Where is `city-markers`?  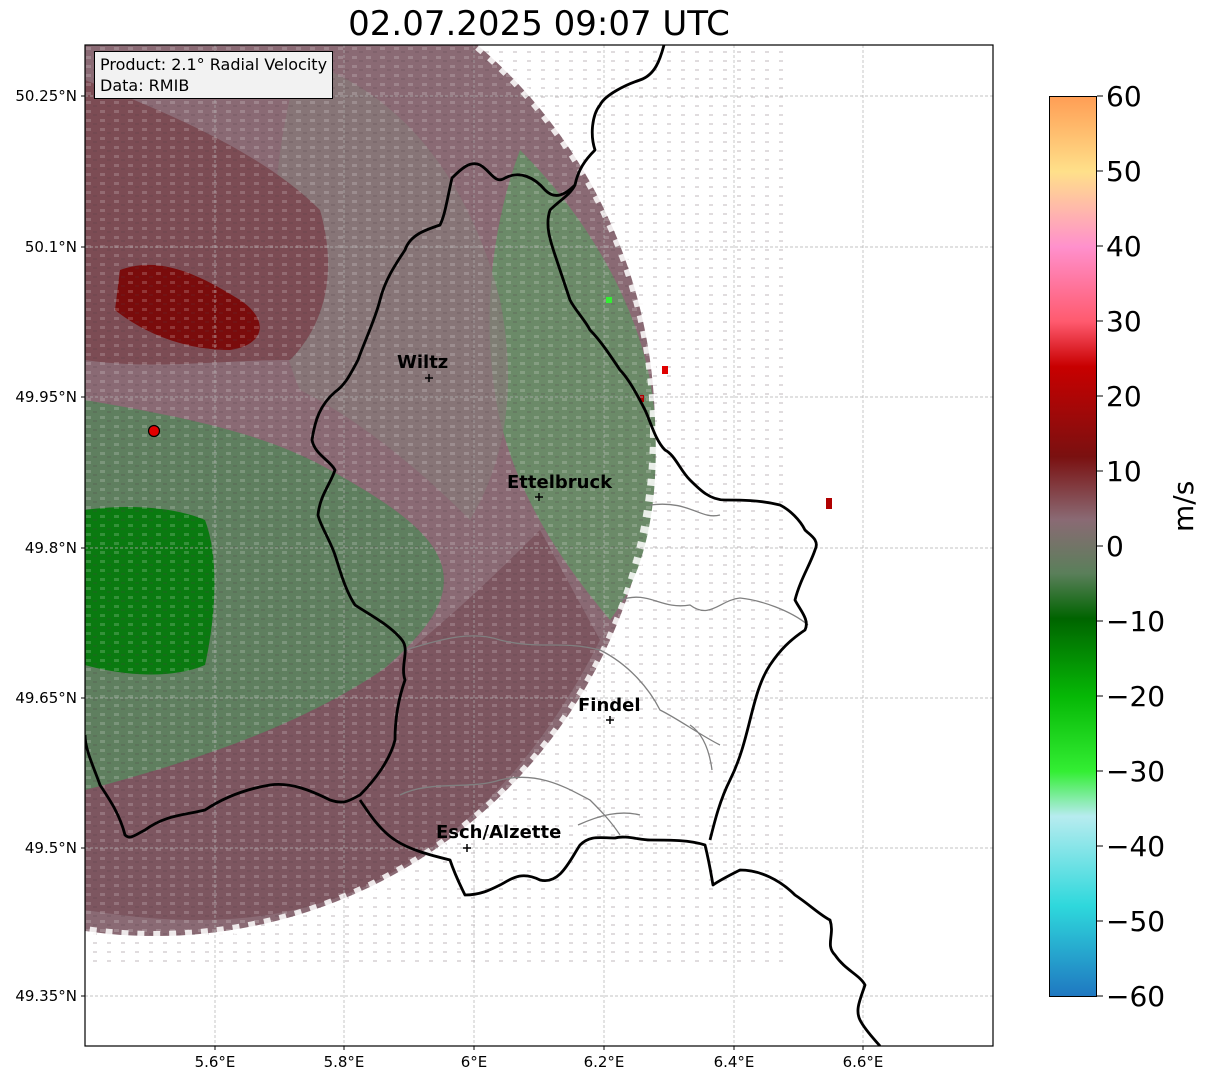
city-markers is located at coordinates (519, 613).